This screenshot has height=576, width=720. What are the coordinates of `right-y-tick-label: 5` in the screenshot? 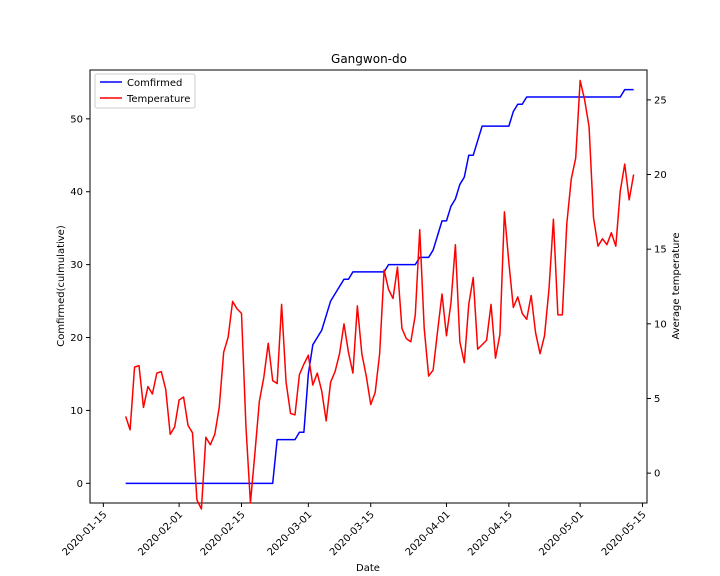 It's located at (657, 399).